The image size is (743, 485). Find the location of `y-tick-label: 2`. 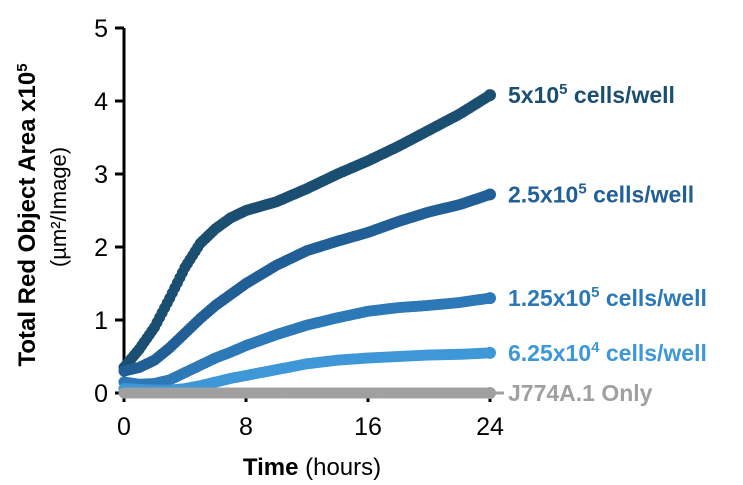

y-tick-label: 2 is located at coordinates (101, 248).